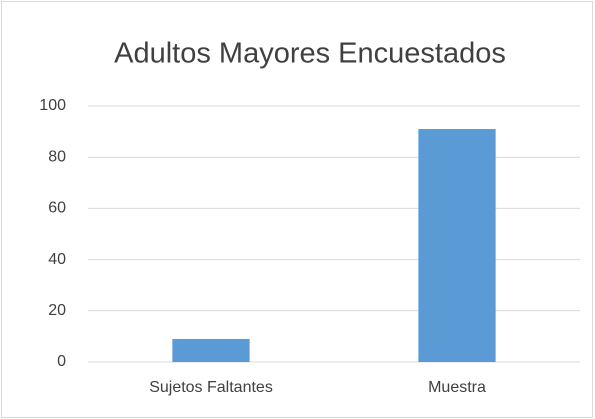  What do you see at coordinates (52, 105) in the screenshot?
I see `y-tick-label: 100` at bounding box center [52, 105].